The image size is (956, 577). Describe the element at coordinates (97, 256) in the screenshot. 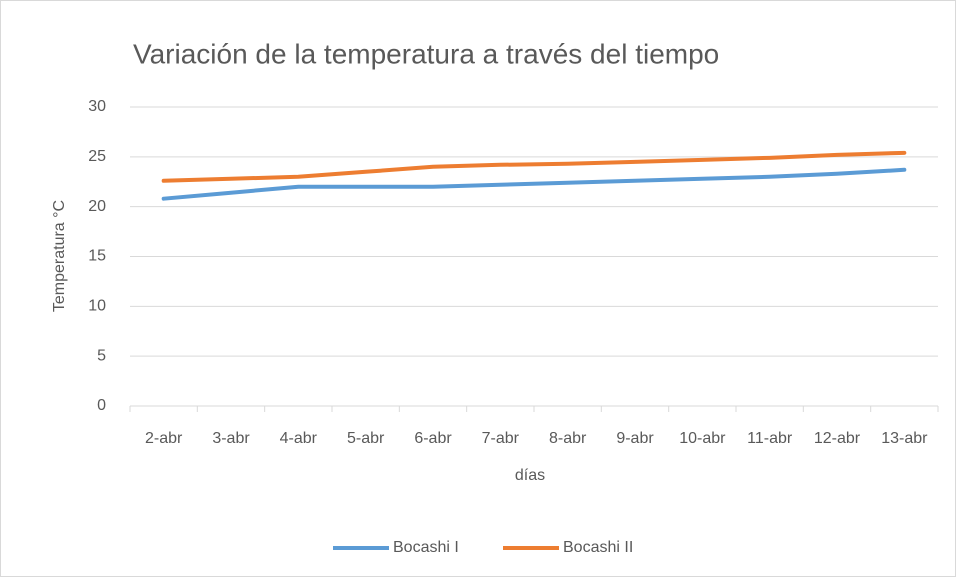

I see `y-tick-label: 15` at that location.